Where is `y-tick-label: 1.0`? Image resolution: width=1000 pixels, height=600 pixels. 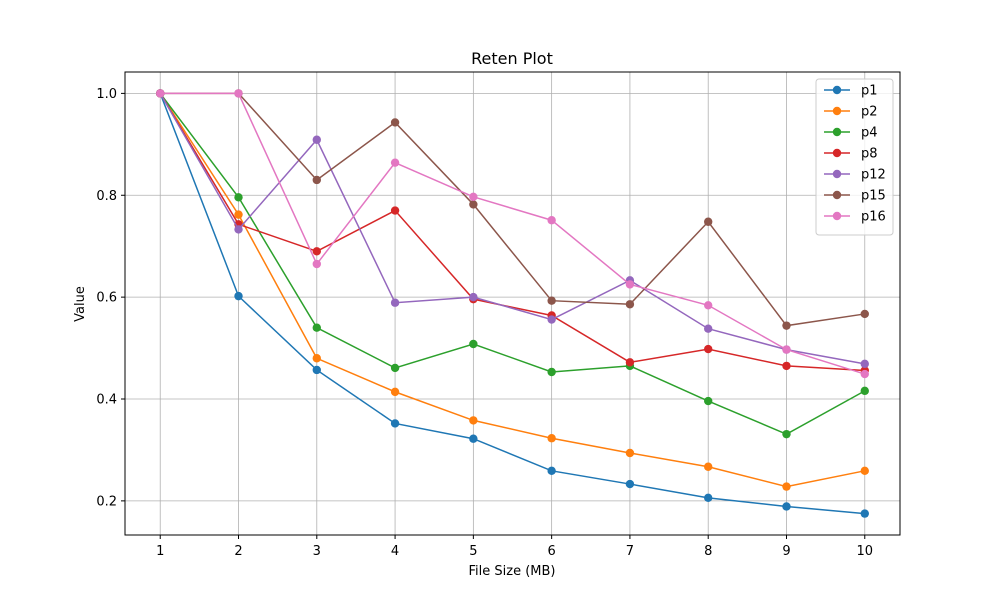
y-tick-label: 1.0 is located at coordinates (106, 94).